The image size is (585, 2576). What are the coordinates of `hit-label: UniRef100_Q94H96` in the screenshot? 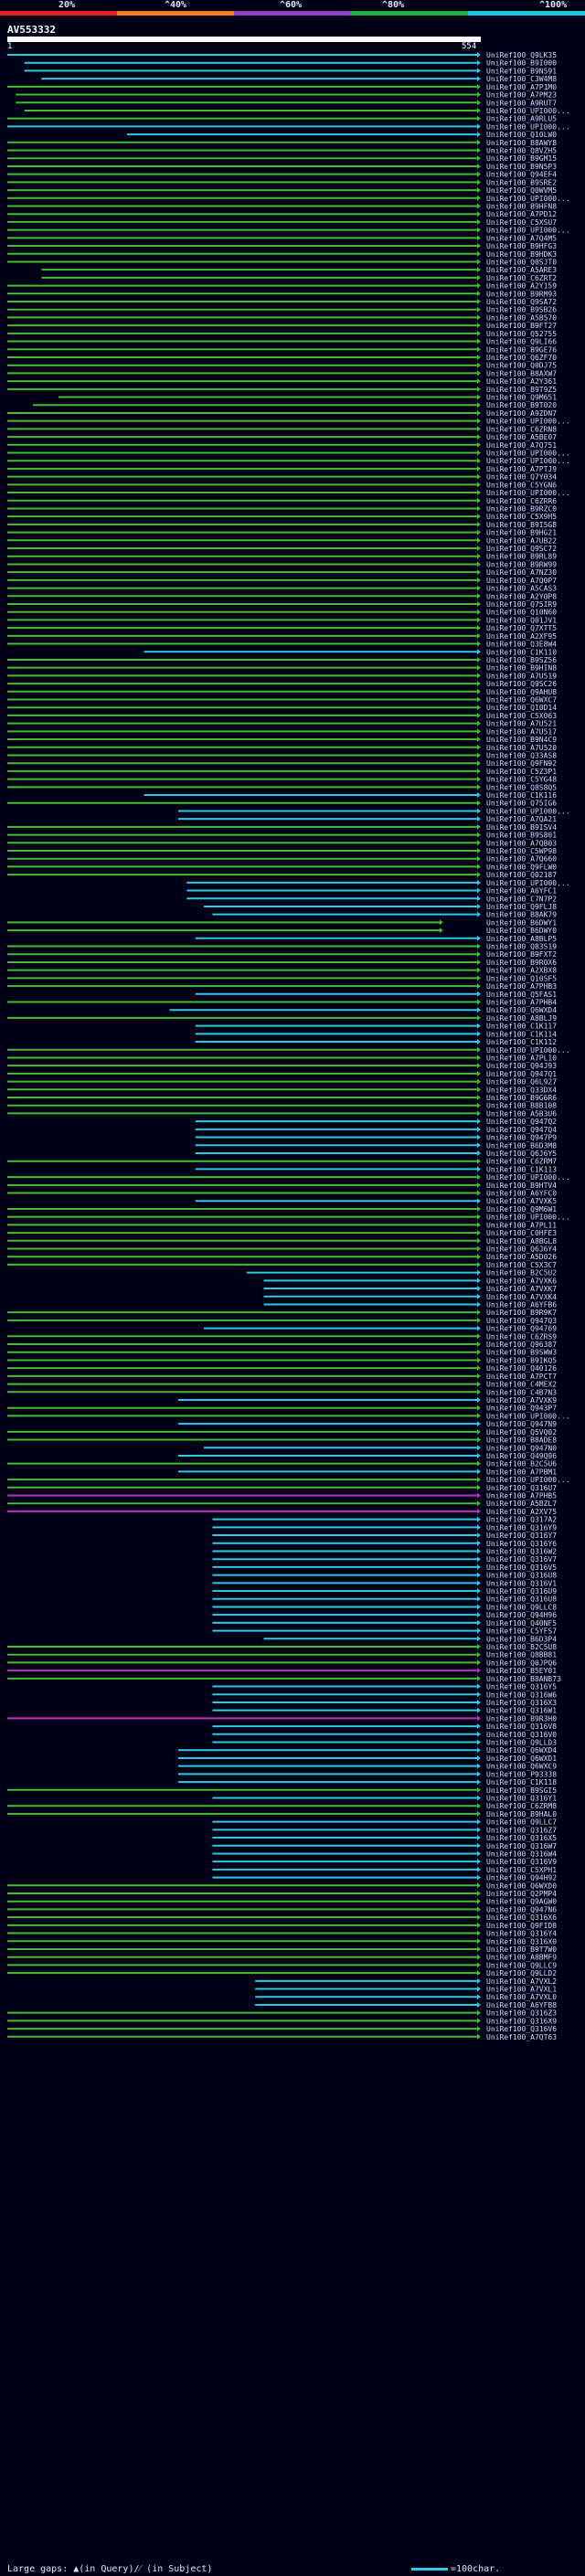 It's located at (521, 1615).